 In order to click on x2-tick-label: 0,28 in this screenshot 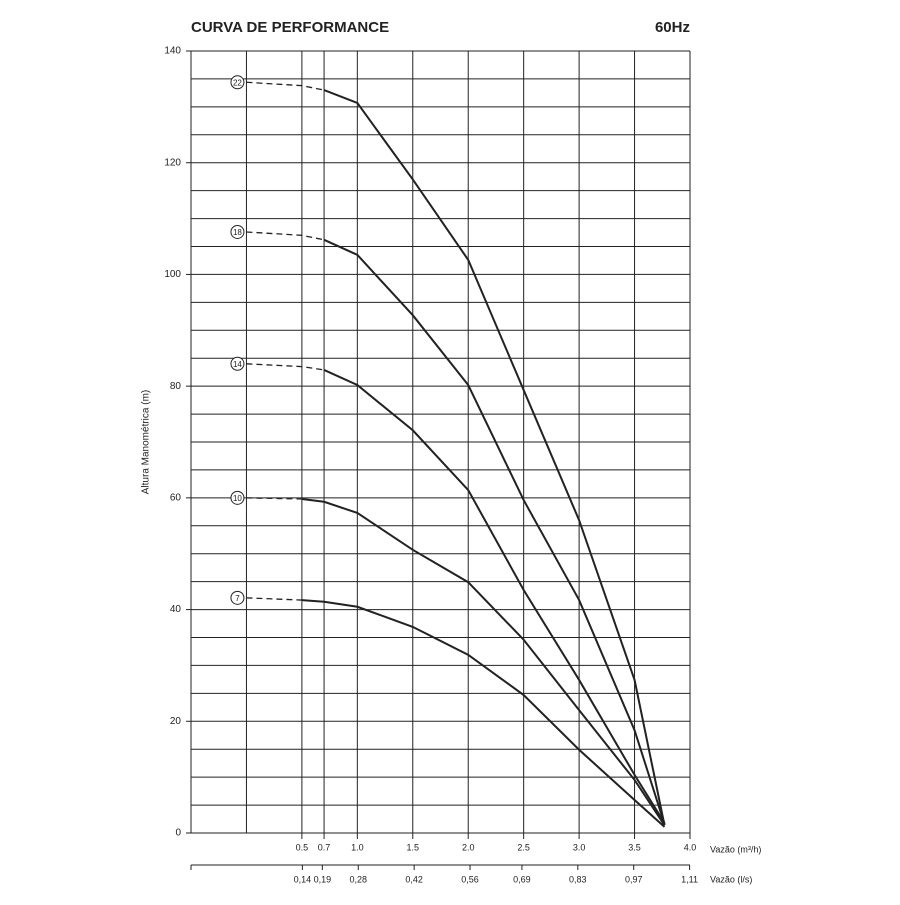, I will do `click(358, 879)`.